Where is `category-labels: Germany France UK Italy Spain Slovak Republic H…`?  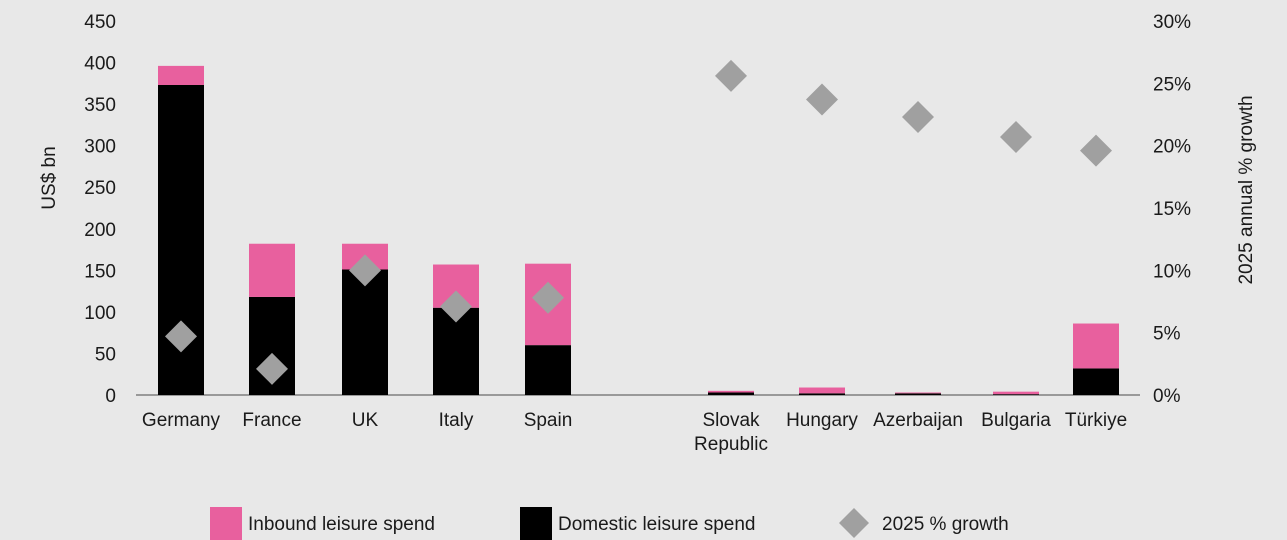
category-labels: Germany France UK Italy Spain Slovak Republic H… is located at coordinates (634, 432).